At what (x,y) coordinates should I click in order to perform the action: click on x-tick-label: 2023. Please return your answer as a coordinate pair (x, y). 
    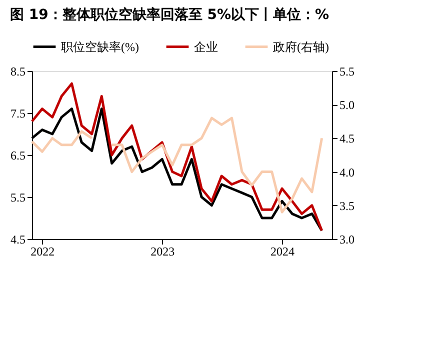
    Looking at the image, I should click on (162, 251).